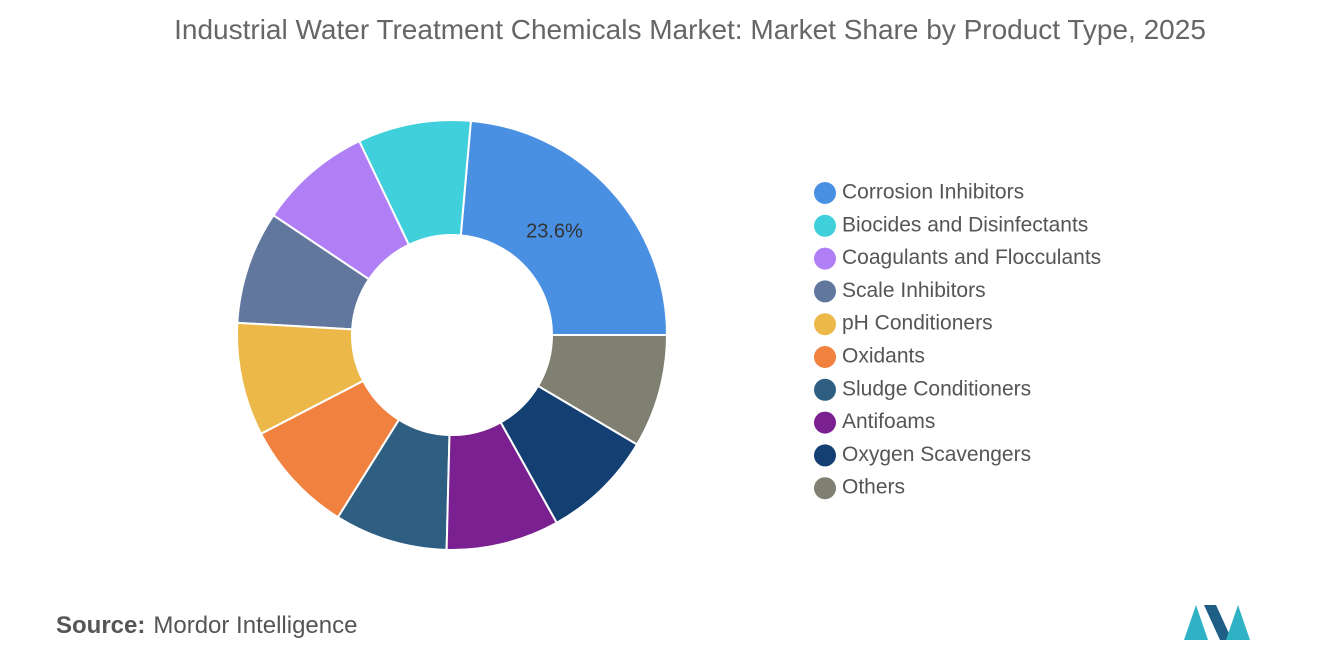 The image size is (1320, 665). Describe the element at coordinates (255, 625) in the screenshot. I see `source-text: Mordor Intelligence` at that location.